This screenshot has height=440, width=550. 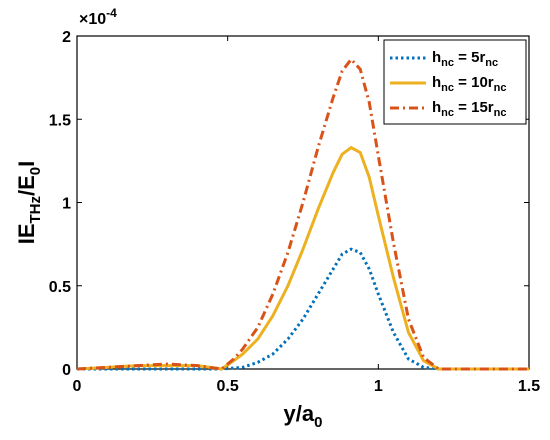 I want to click on y-tick-label: 0.5, so click(x=60, y=287).